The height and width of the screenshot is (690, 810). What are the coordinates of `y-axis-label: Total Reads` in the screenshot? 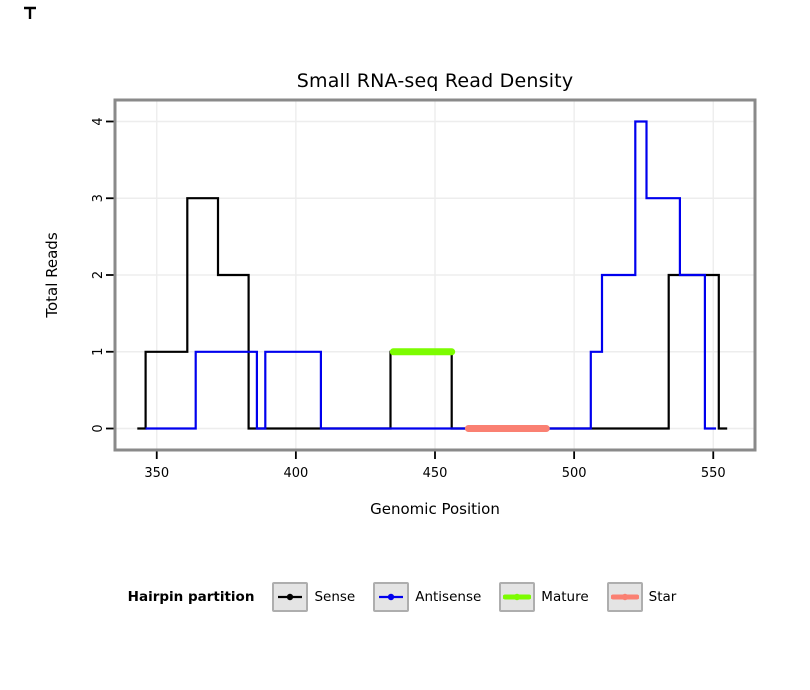 It's located at (52, 275).